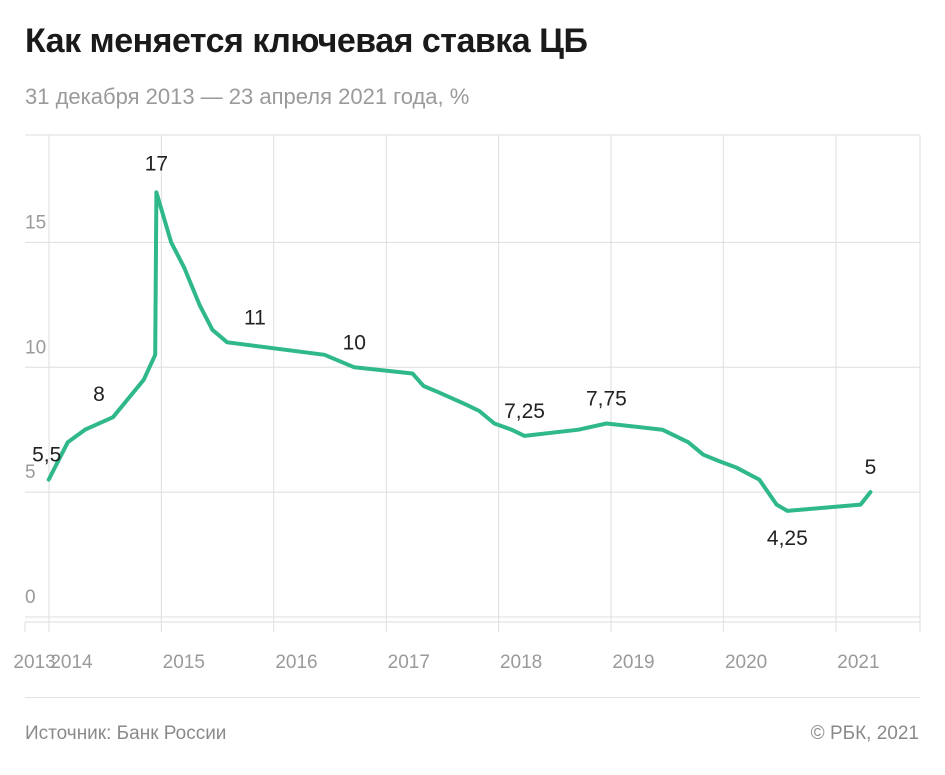  Describe the element at coordinates (524, 411) in the screenshot. I see `data-label: 7,25` at that location.